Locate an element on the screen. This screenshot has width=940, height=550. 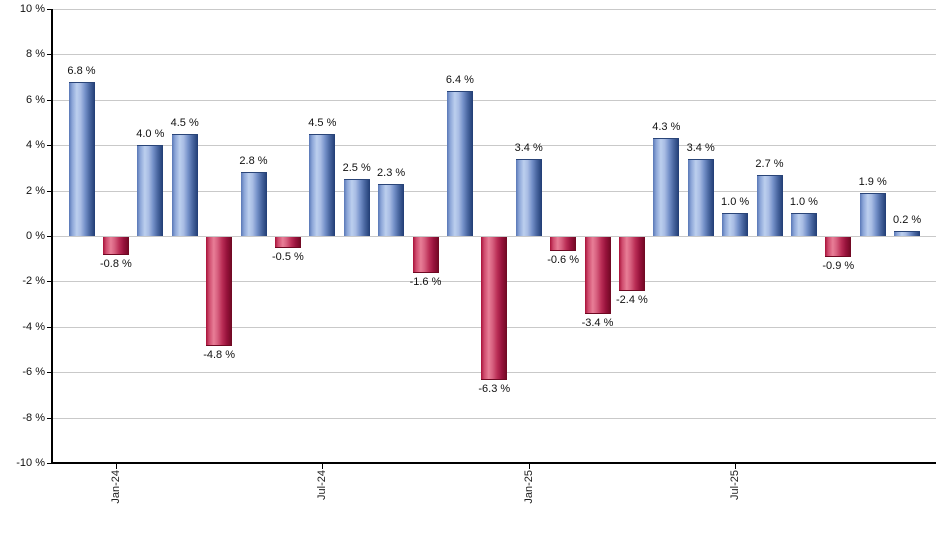
y-axis-line is located at coordinates (52, 236).